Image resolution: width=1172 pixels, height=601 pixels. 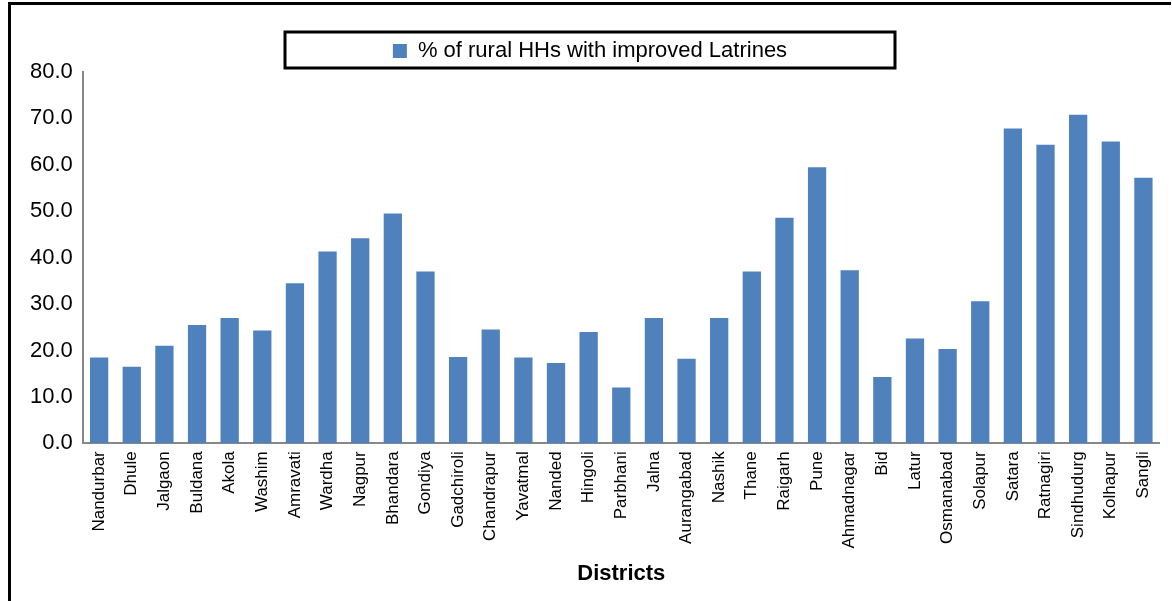 I want to click on x-tick-label: Hingoli, so click(x=588, y=477).